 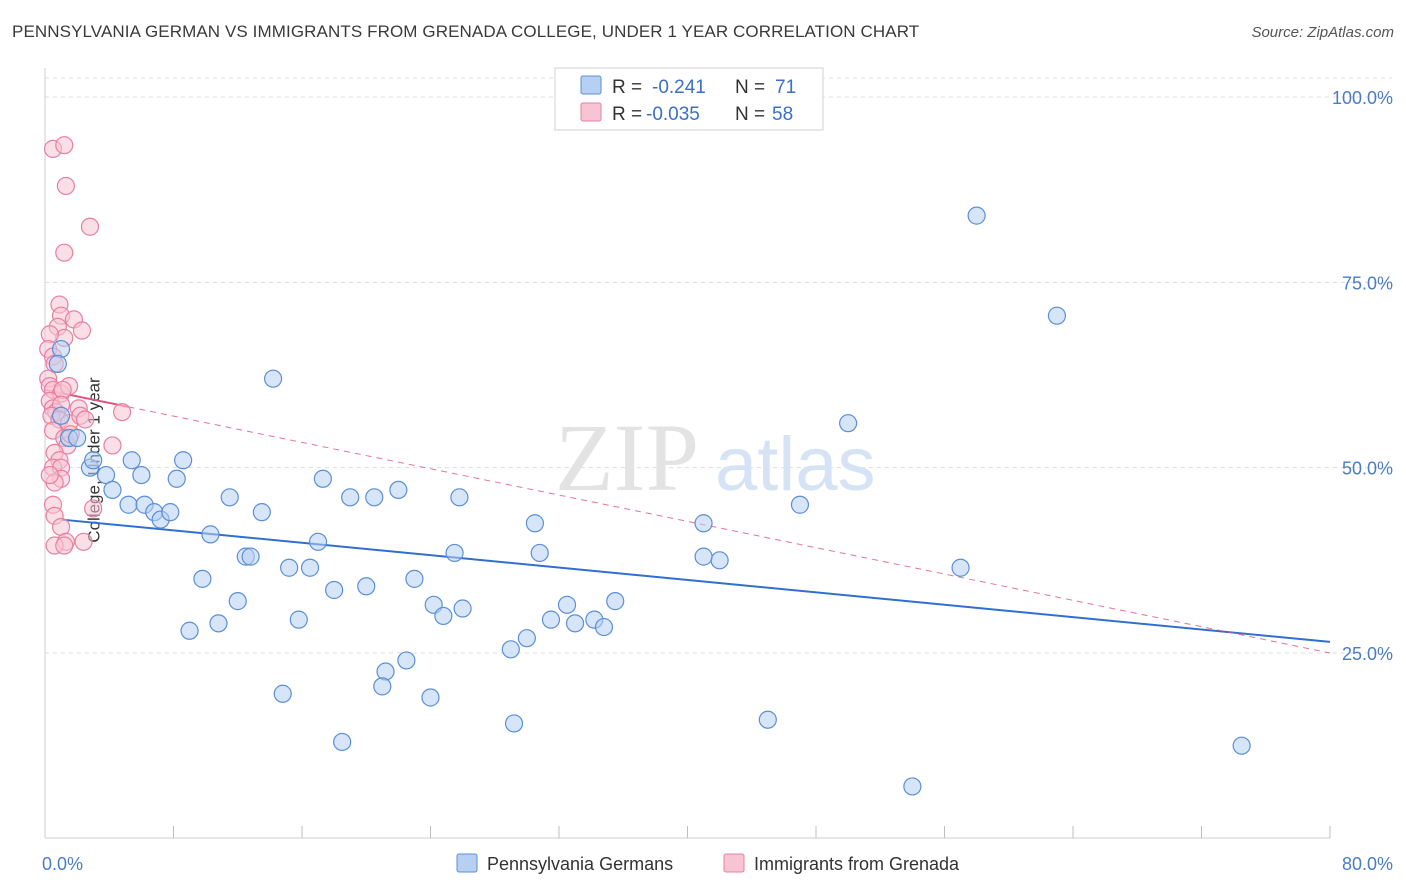 I want to click on correlation-legend: R = -0.241 N = 71 R = -0.035 N = 58, so click(x=689, y=99).